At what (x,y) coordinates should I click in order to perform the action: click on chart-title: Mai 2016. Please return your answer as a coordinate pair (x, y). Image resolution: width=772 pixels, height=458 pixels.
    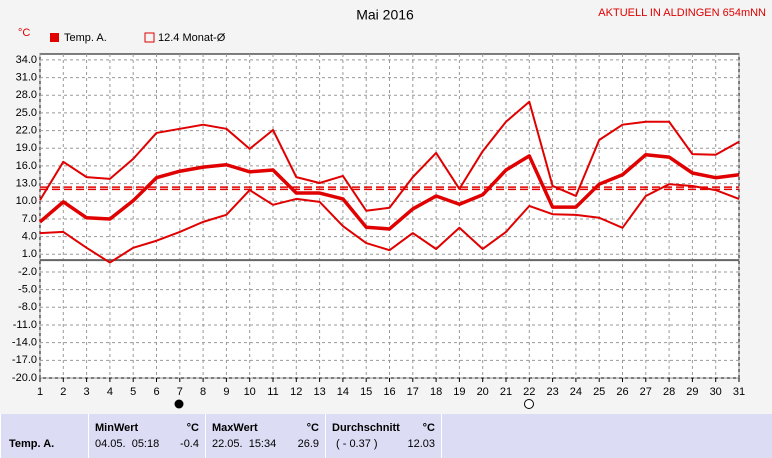
    Looking at the image, I should click on (385, 15).